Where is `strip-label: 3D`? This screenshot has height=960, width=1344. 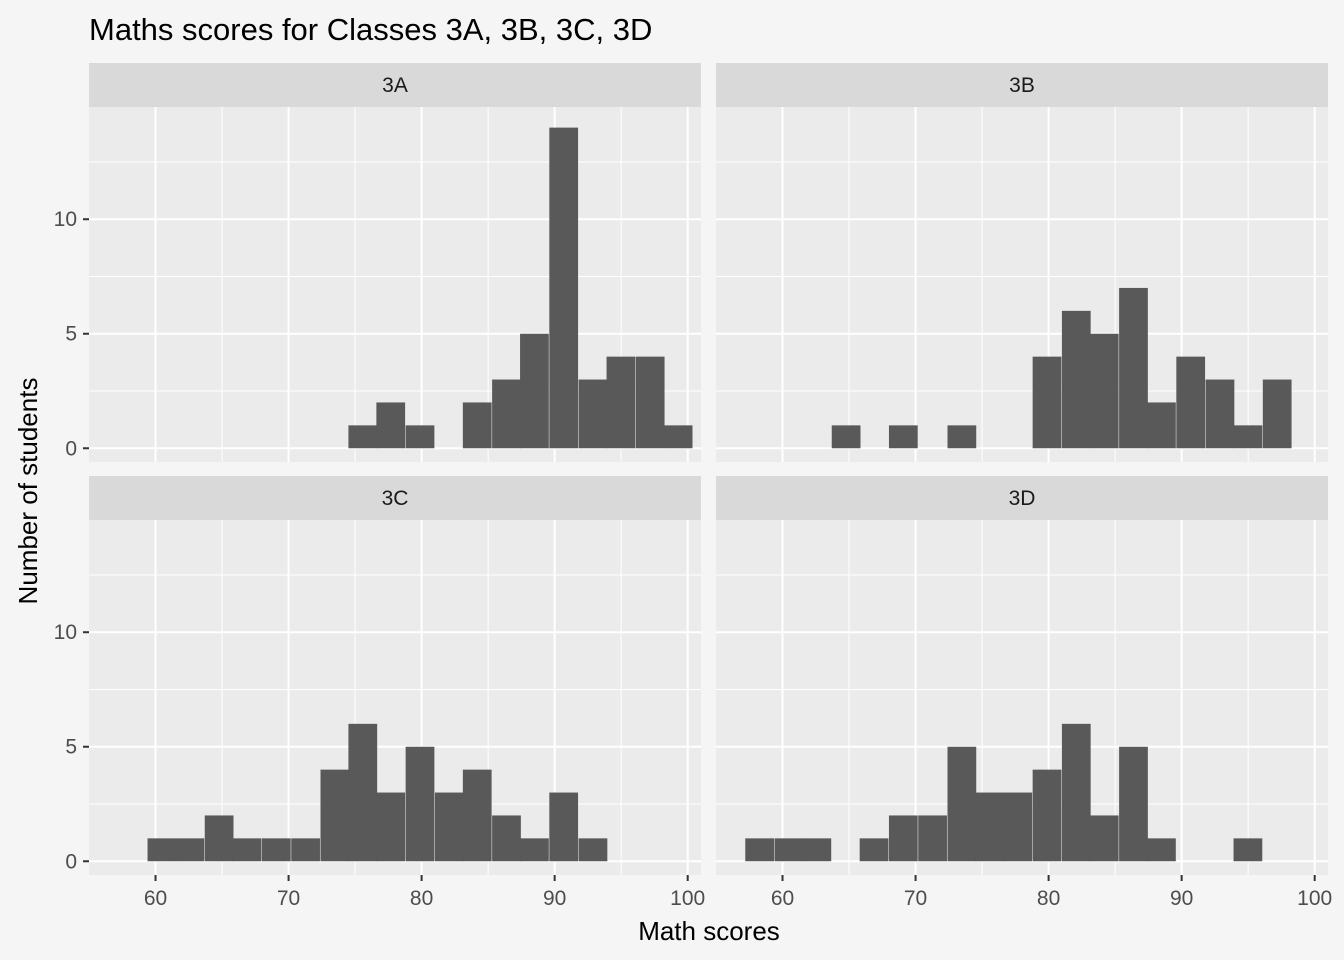
strip-label: 3D is located at coordinates (1022, 498).